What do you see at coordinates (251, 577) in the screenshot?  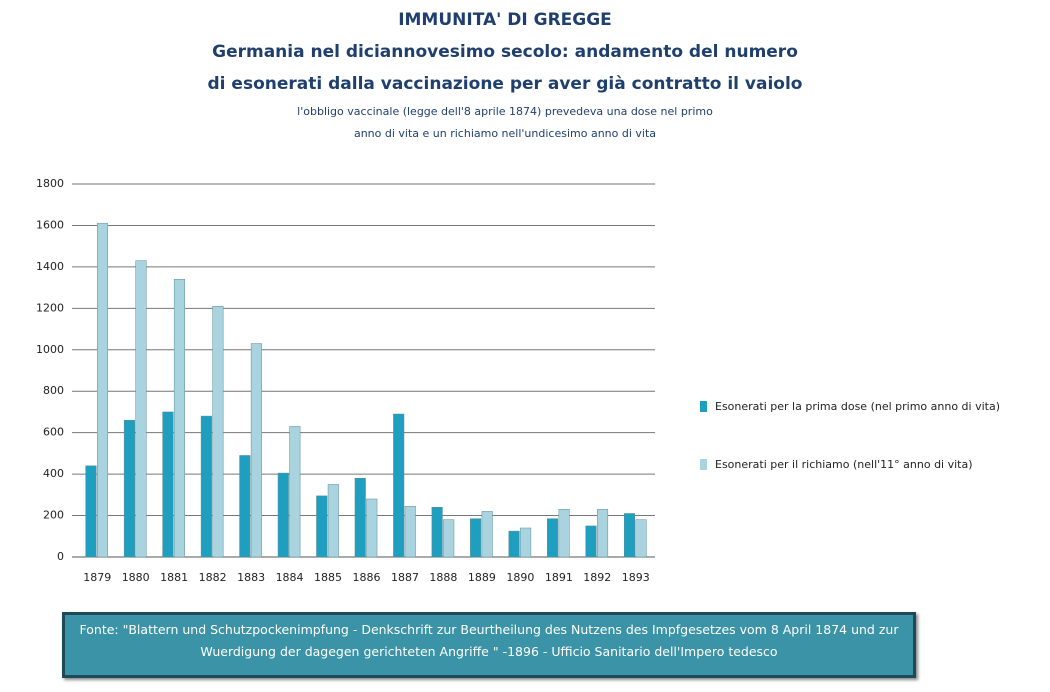 I see `x-tick-label: 1883` at bounding box center [251, 577].